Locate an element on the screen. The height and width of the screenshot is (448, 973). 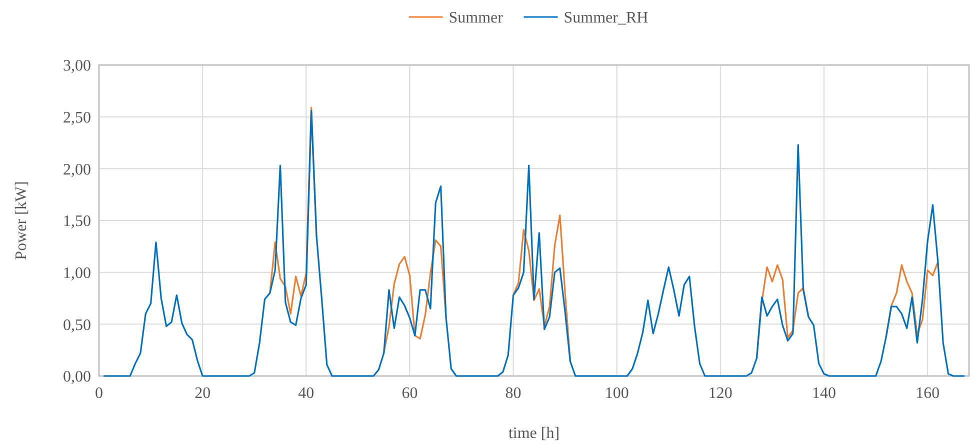
x-tick-label: 40 is located at coordinates (306, 393).